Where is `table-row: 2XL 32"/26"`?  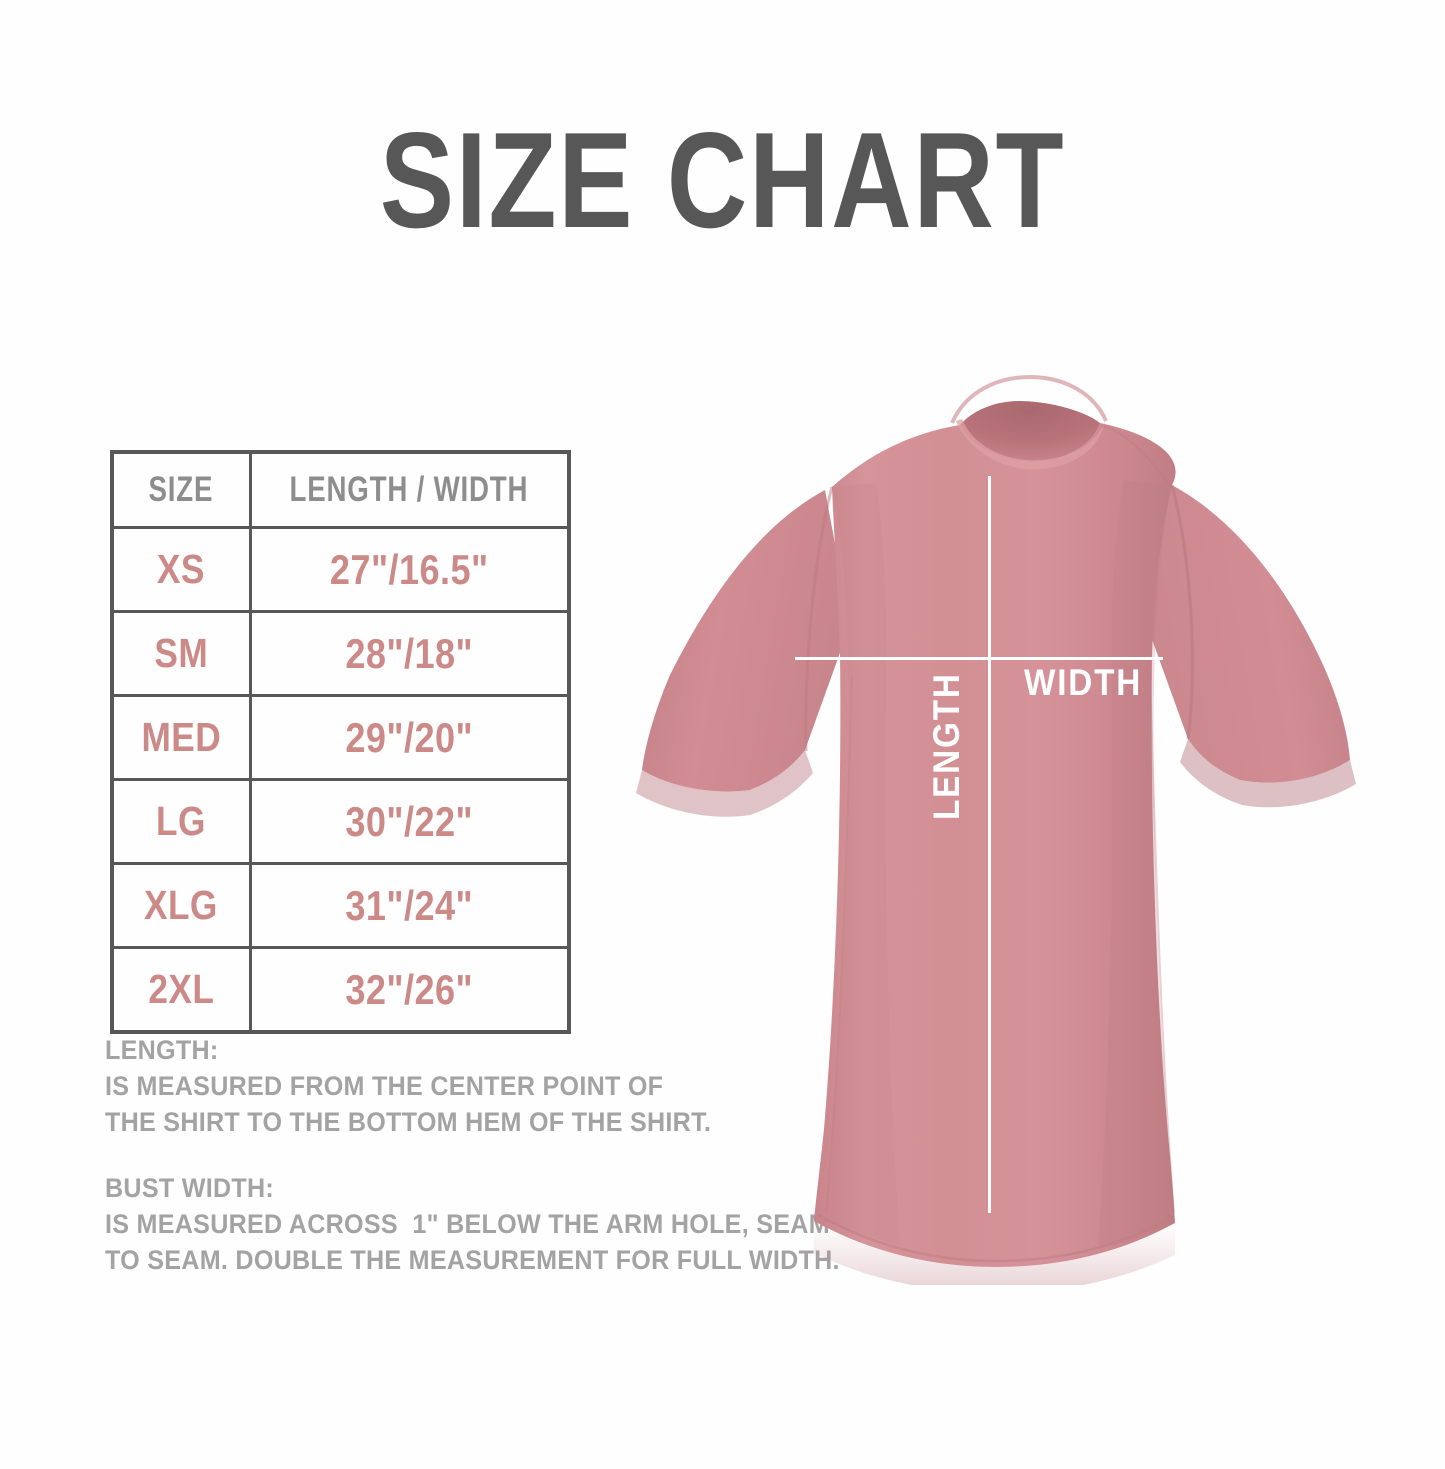 table-row: 2XL 32"/26" is located at coordinates (340, 990).